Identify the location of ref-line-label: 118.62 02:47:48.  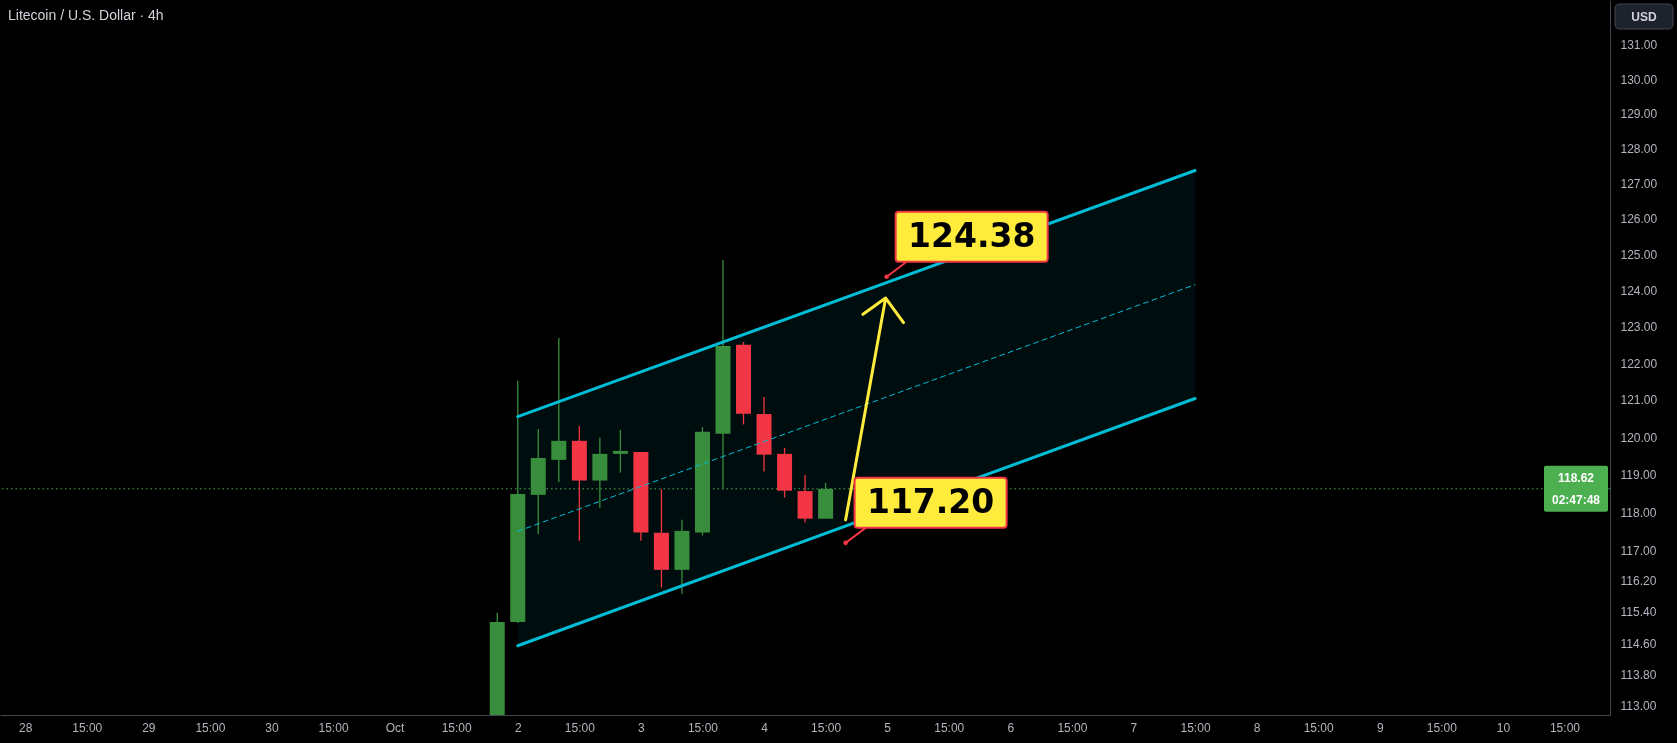
(1576, 488).